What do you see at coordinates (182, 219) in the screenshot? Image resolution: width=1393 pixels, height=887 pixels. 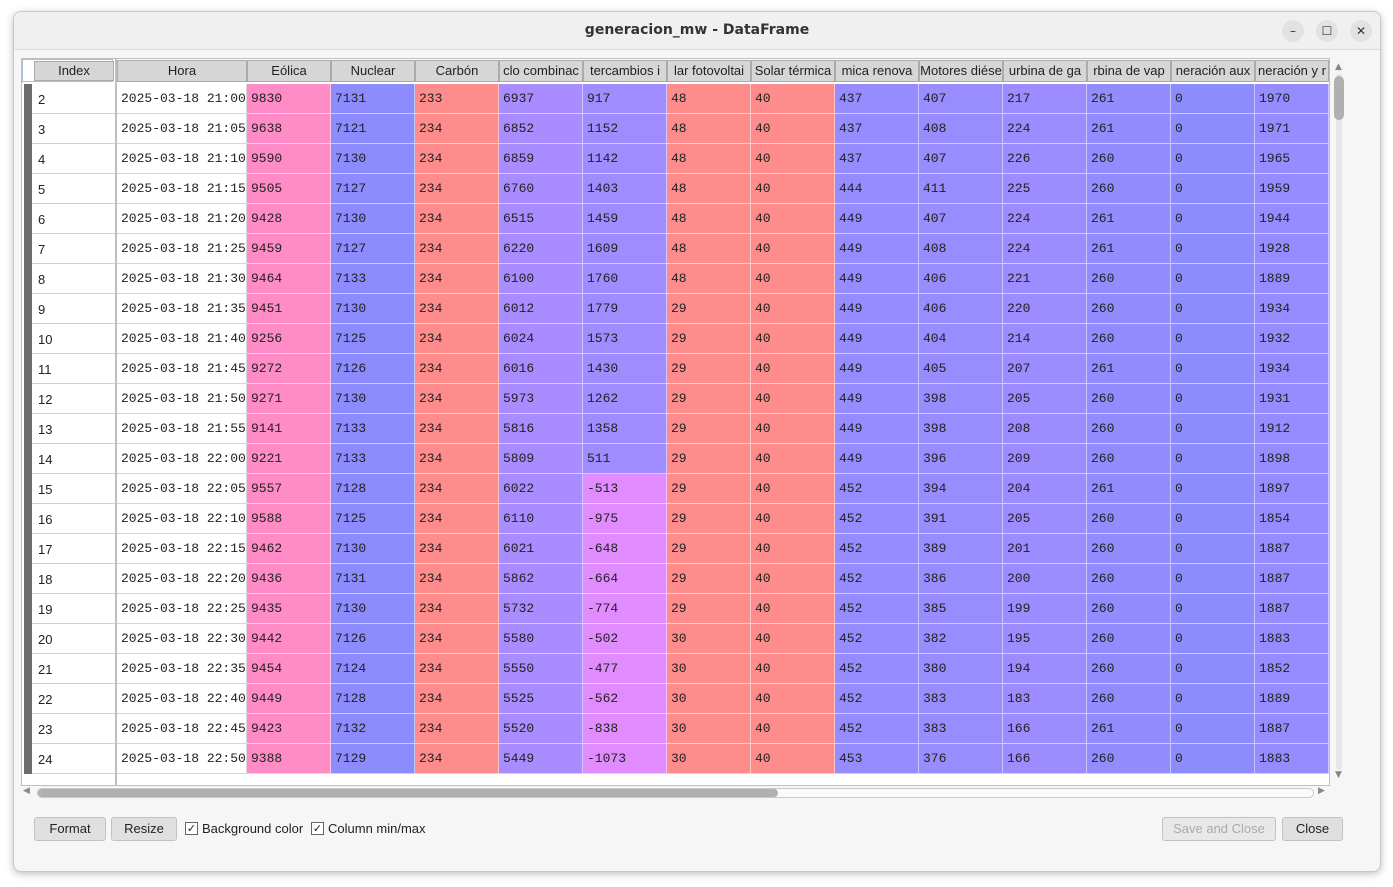 I see `table-cell: 2025-03-18 21:20` at bounding box center [182, 219].